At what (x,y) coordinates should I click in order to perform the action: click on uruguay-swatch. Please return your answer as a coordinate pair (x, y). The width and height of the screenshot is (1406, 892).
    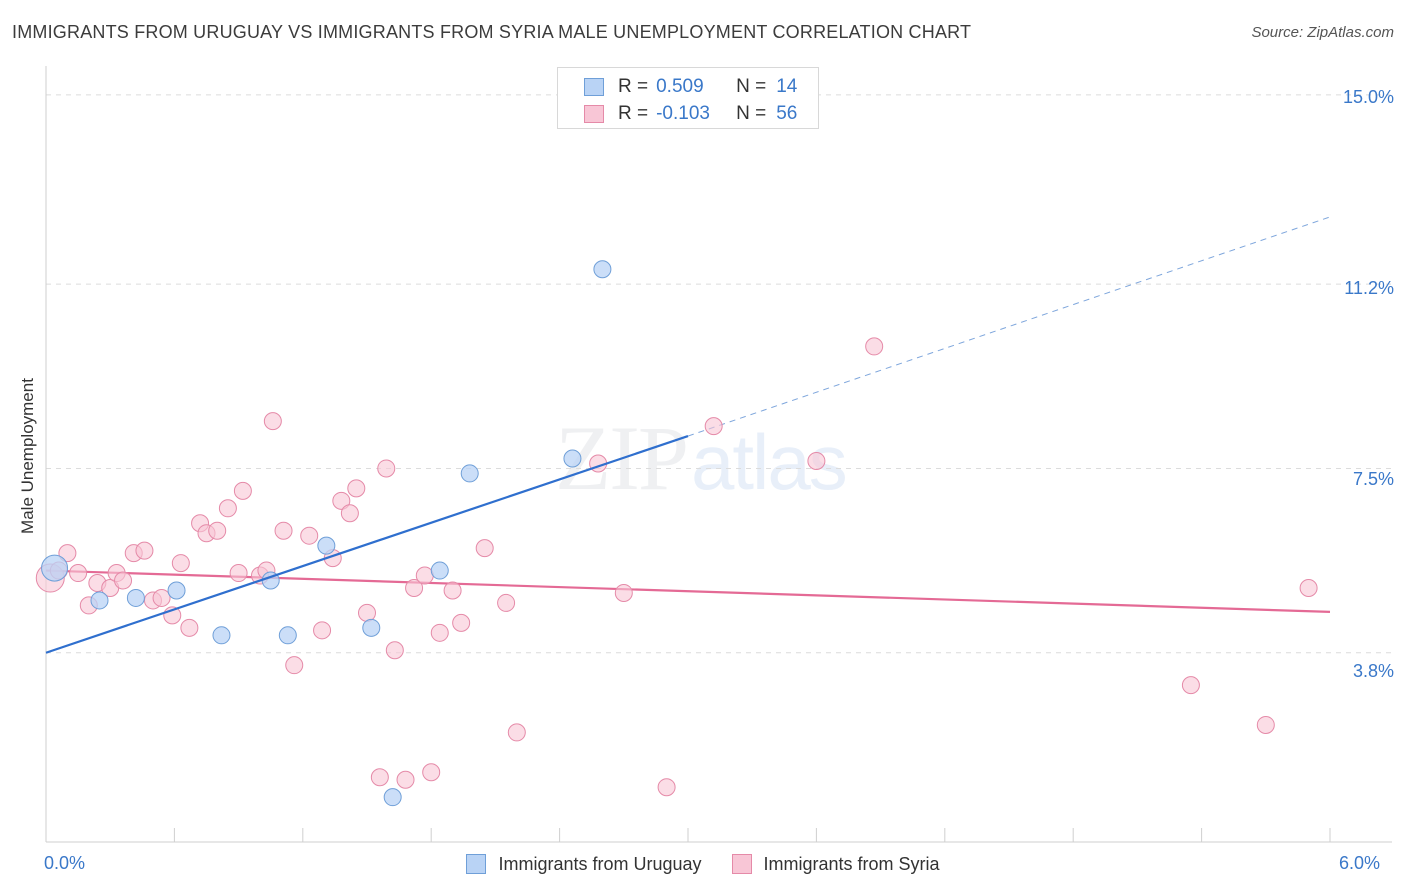
    Looking at the image, I should click on (594, 87).